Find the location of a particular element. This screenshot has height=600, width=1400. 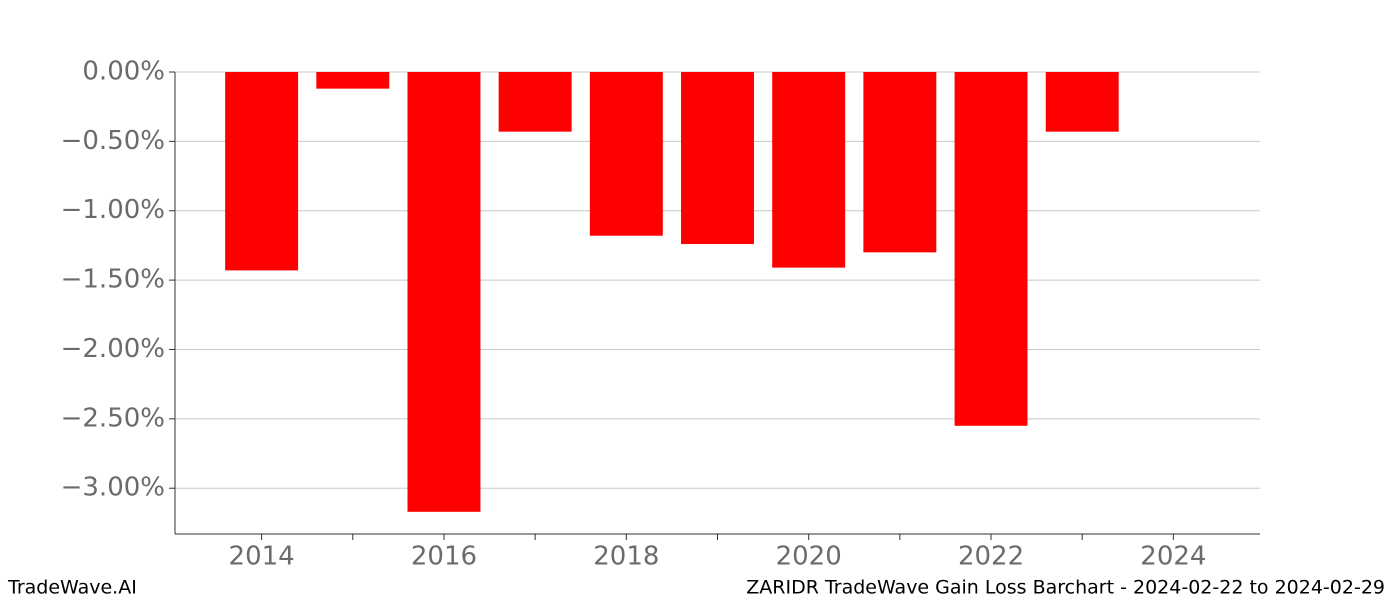

x-tick-label: 2014 is located at coordinates (262, 557).